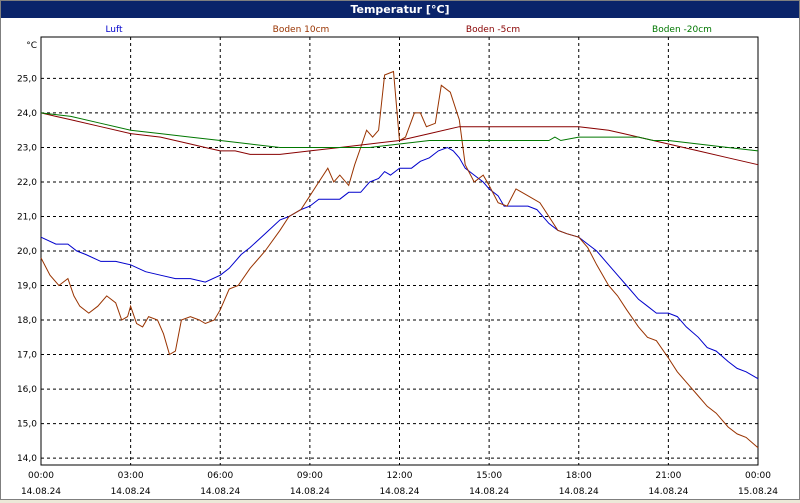 The height and width of the screenshot is (503, 800). Describe the element at coordinates (400, 9) in the screenshot. I see `chart-title: Temperatur [°C]` at that location.